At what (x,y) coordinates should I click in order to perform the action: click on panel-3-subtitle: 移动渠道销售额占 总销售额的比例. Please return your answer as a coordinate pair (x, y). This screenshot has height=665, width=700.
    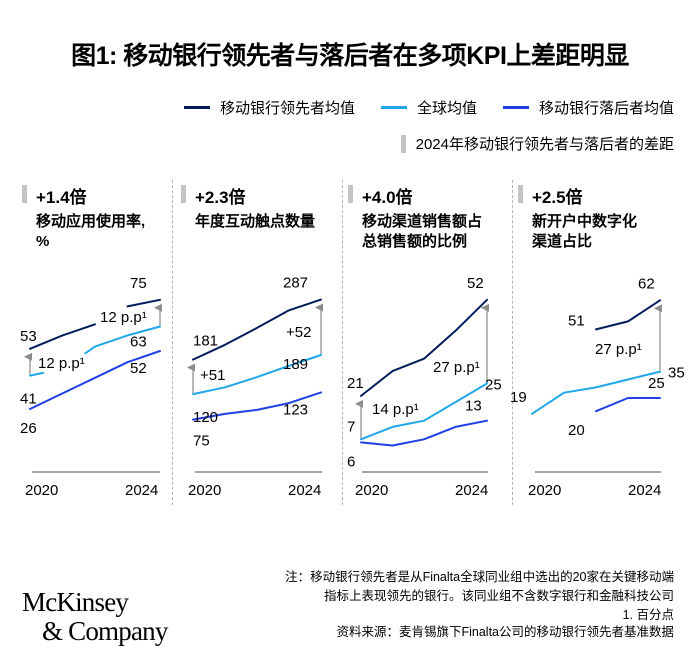
    Looking at the image, I should click on (422, 232).